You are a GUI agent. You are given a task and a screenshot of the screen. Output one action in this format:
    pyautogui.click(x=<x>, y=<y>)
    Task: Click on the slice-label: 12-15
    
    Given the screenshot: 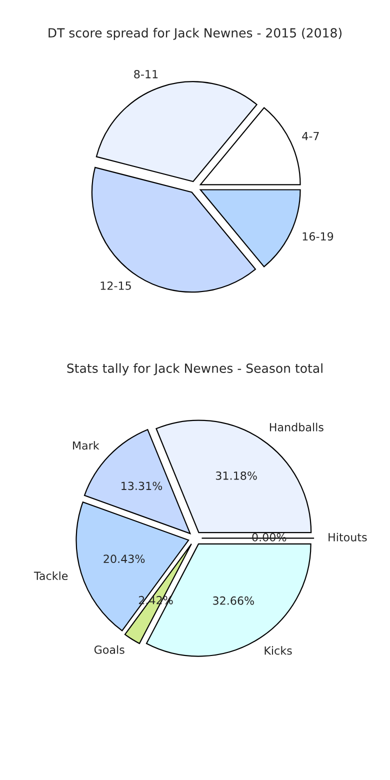 What is the action you would take?
    pyautogui.click(x=115, y=285)
    